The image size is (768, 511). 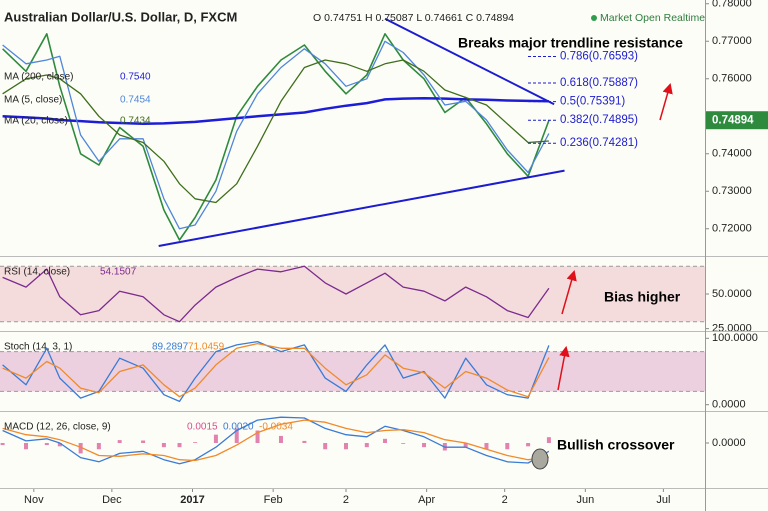 What do you see at coordinates (663, 500) in the screenshot?
I see `x-tick-label: Jul` at bounding box center [663, 500].